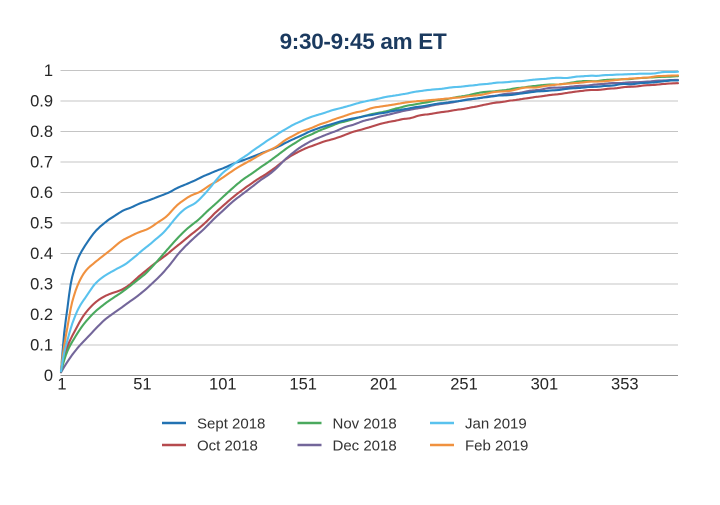 The width and height of the screenshot is (720, 505). Describe the element at coordinates (231, 424) in the screenshot. I see `svg-text: Sept 2018` at that location.